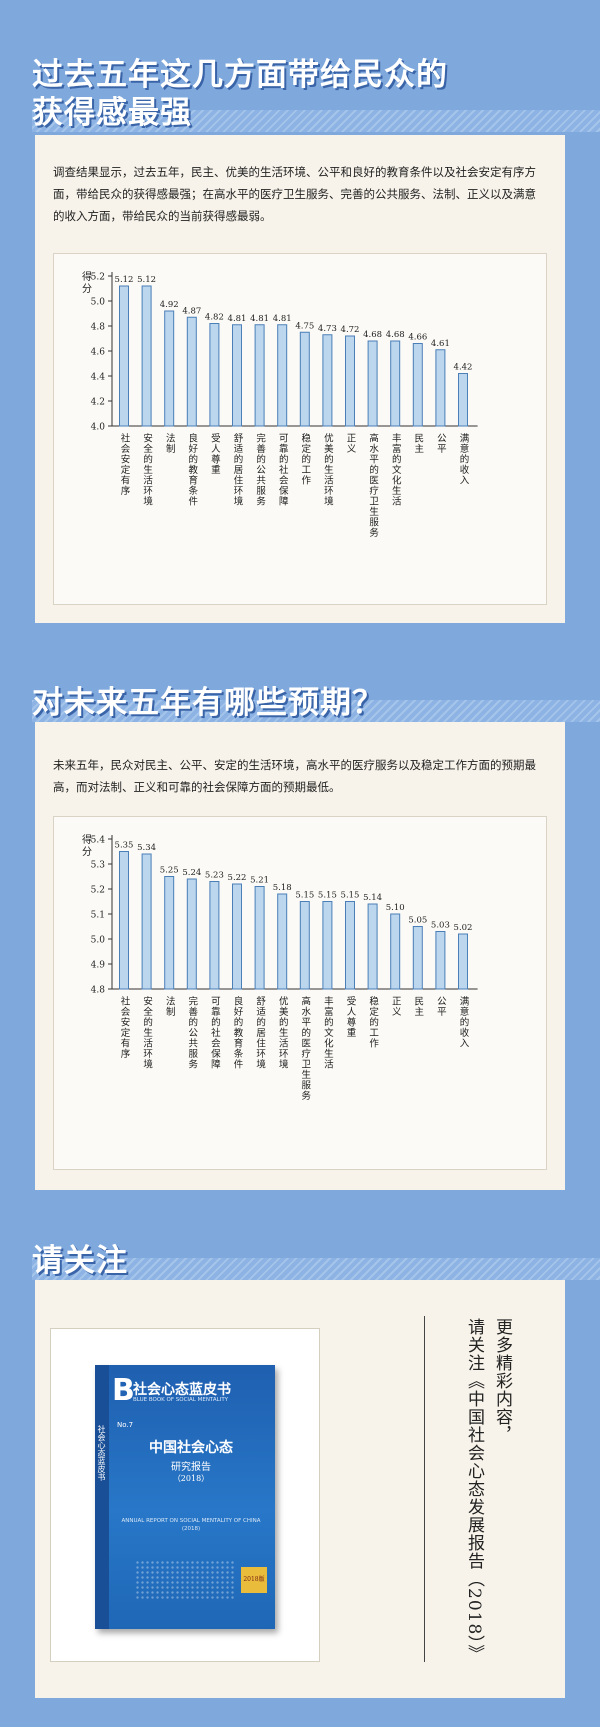 This screenshot has width=600, height=1727. What do you see at coordinates (350, 330) in the screenshot?
I see `bar-value-label: 4.72` at bounding box center [350, 330].